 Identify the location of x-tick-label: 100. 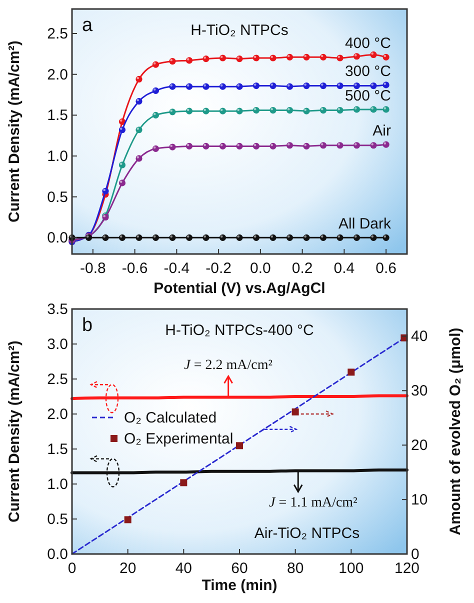
(351, 568).